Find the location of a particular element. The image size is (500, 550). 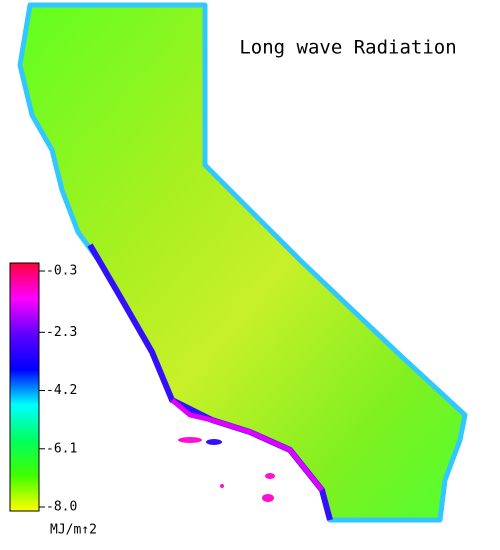

colorbar-tick-label: -4.2 is located at coordinates (61, 390).